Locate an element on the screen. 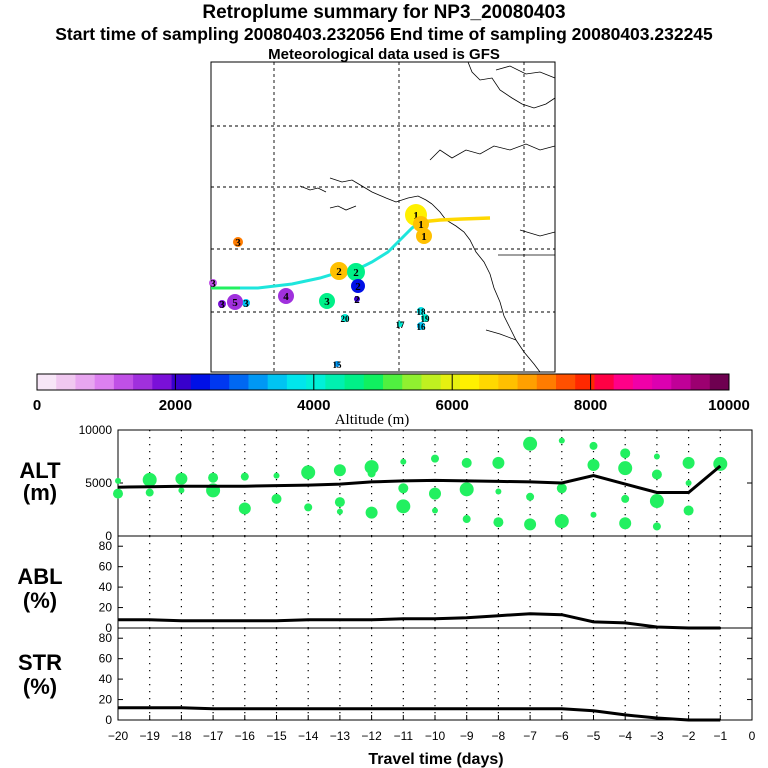  panel-0: 0 5000 10000 is located at coordinates (415, 483).